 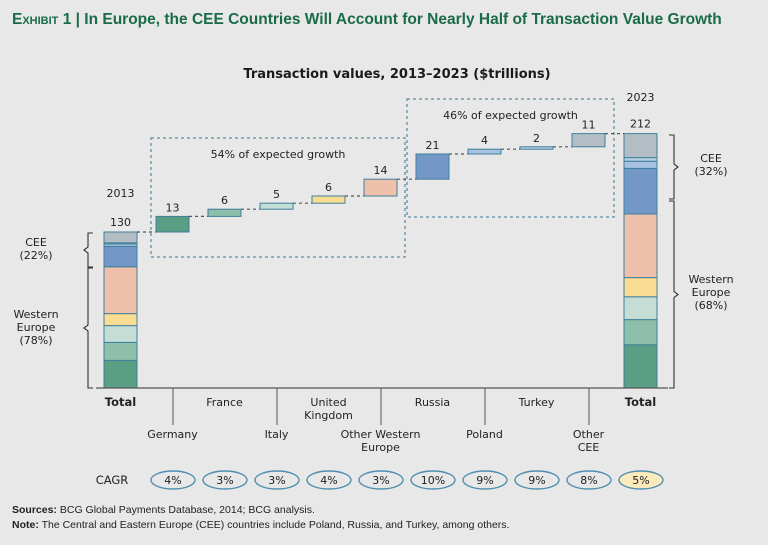 I want to click on bar-france, so click(x=224, y=212).